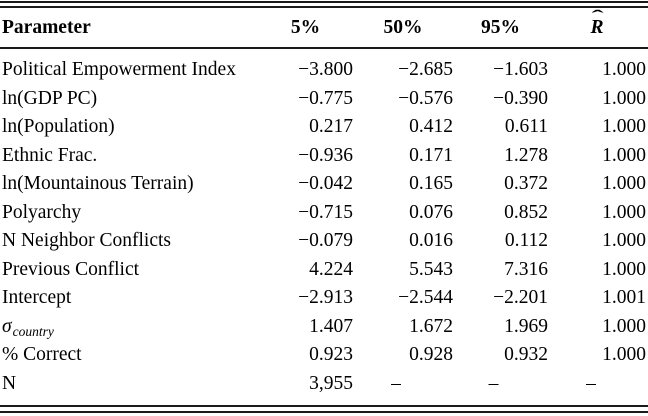 The width and height of the screenshot is (648, 416). I want to click on parameter-cell: Polyarchy, so click(129, 213).